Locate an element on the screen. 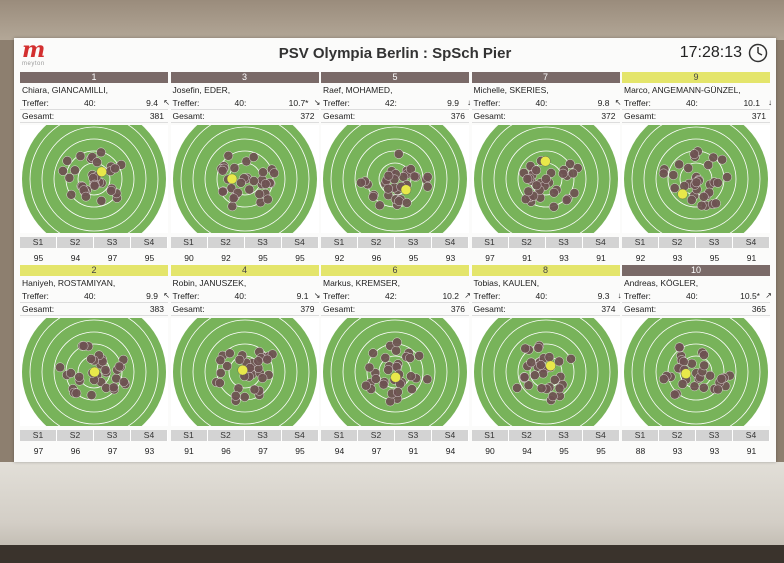  total-score: 379 is located at coordinates (307, 309).